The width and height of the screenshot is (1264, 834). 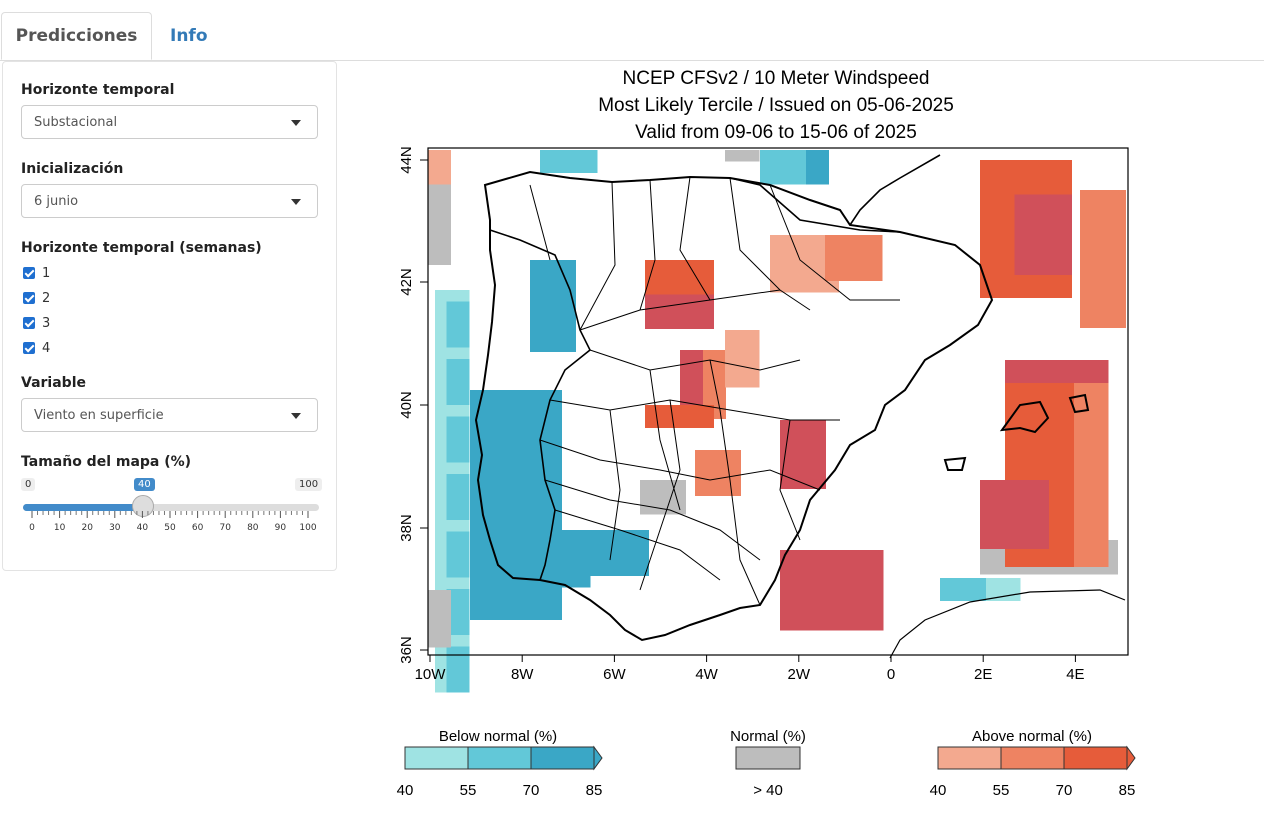 I want to click on tab-predicciones: Predicciones, so click(x=76, y=36).